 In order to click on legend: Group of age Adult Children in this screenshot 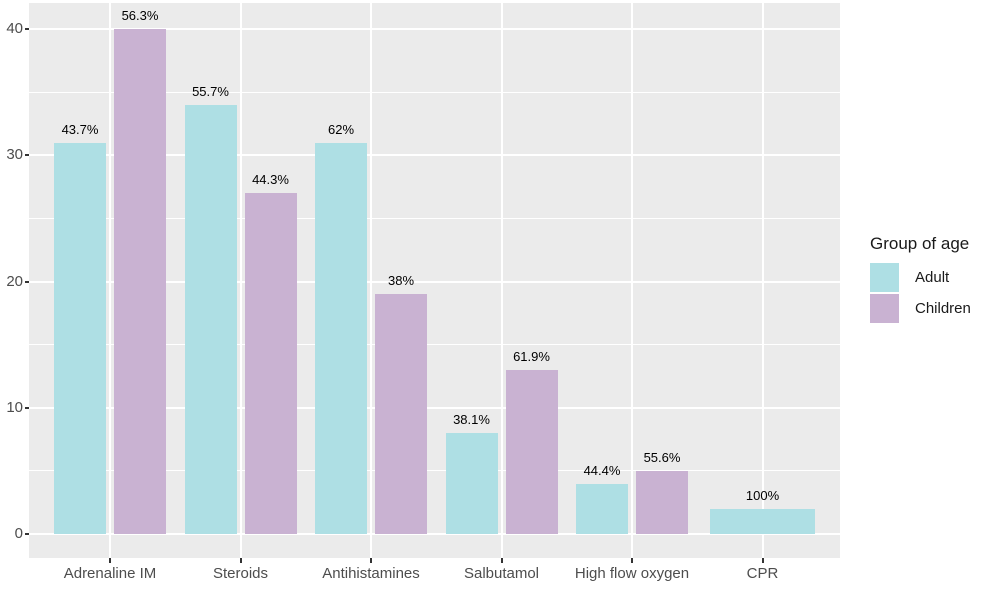, I will do `click(920, 279)`.